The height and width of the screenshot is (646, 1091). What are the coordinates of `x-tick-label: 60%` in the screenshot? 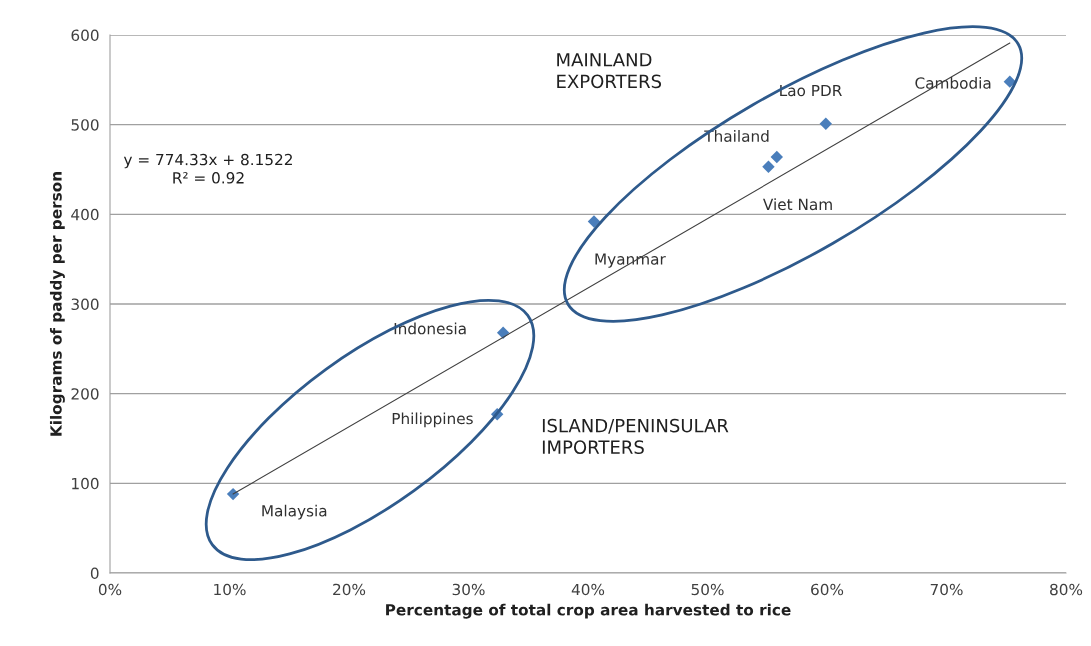 It's located at (827, 589).